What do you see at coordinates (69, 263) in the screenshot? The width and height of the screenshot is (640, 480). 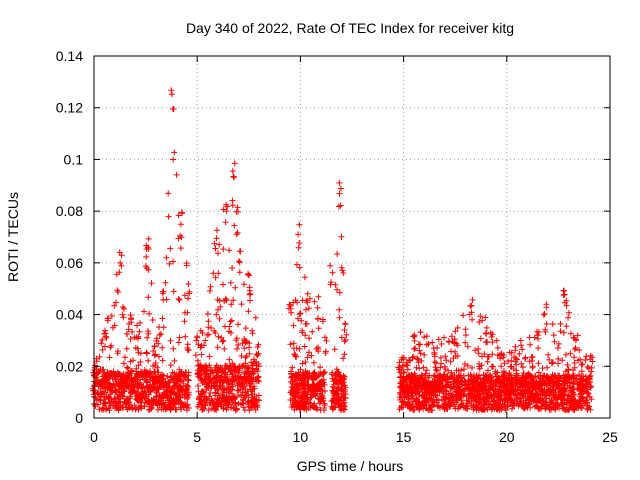 I see `y-tick-label: 0.06` at bounding box center [69, 263].